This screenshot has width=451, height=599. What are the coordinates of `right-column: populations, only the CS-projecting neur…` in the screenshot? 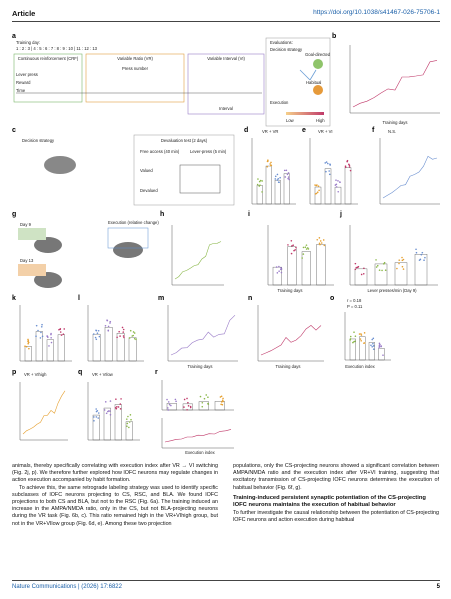 It's located at (336, 494).